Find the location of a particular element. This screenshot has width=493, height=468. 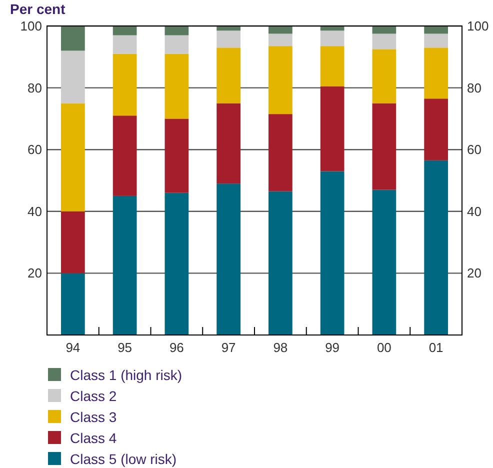

y-tick-label: 100 is located at coordinates (31, 26).